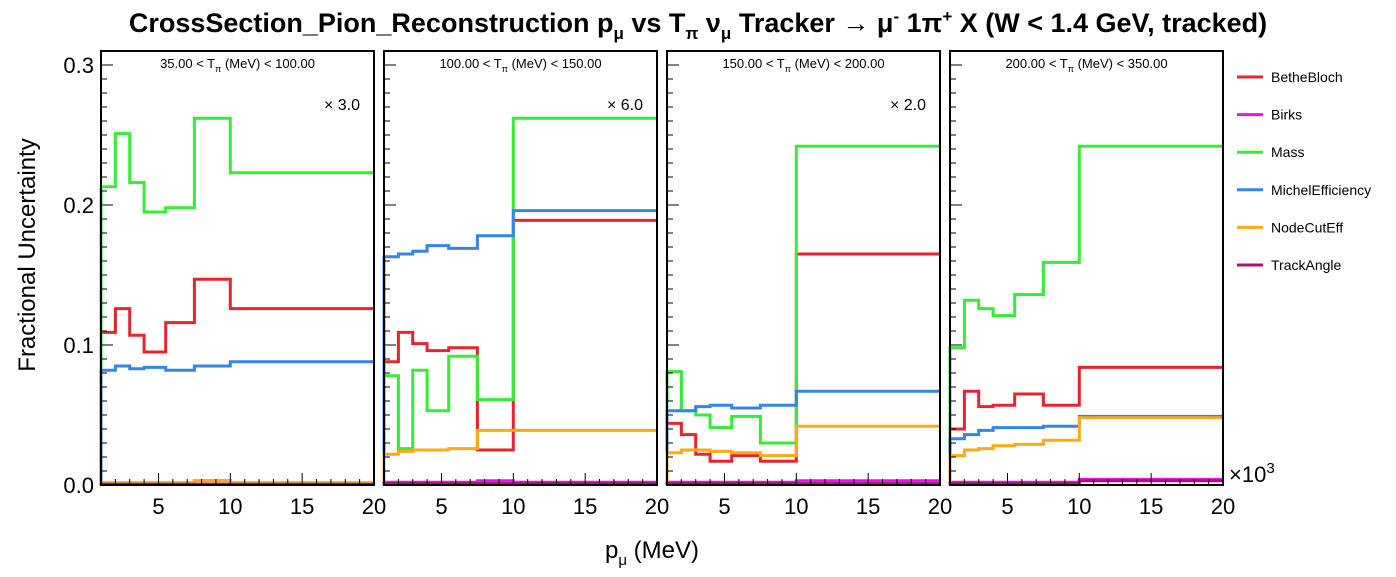 Image resolution: width=1396 pixels, height=577 pixels. I want to click on x-axis-label: pμ (MeV), so click(652, 553).